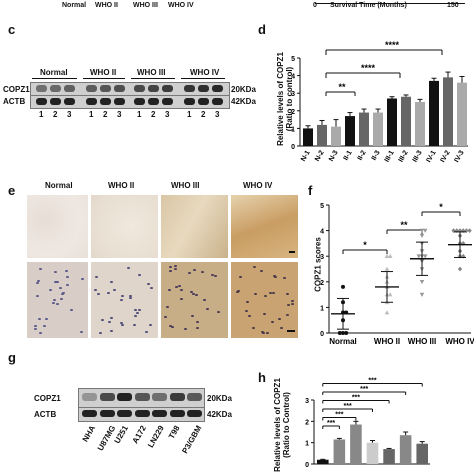 The image size is (474, 475). Describe the element at coordinates (392, 45) in the screenshot. I see `d-sig-3: ****` at that location.